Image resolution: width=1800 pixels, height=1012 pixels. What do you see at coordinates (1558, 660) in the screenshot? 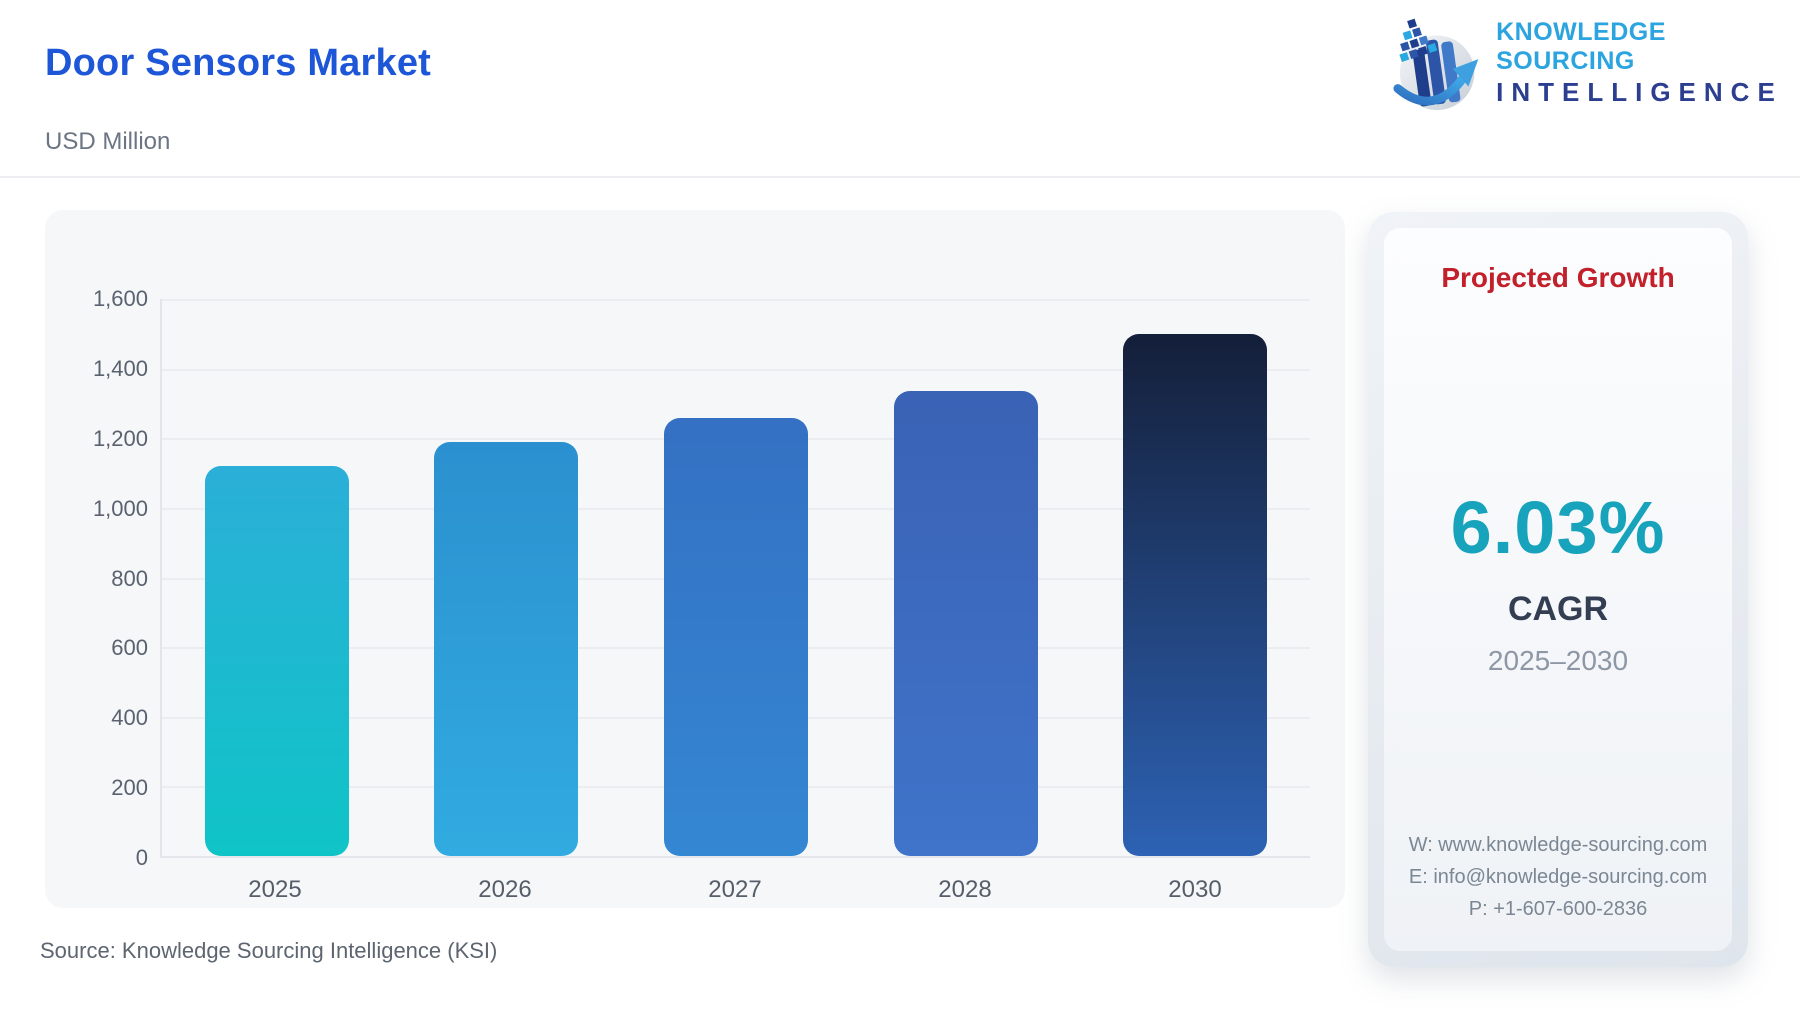
I see `cagr-period: 2025–2030` at bounding box center [1558, 660].